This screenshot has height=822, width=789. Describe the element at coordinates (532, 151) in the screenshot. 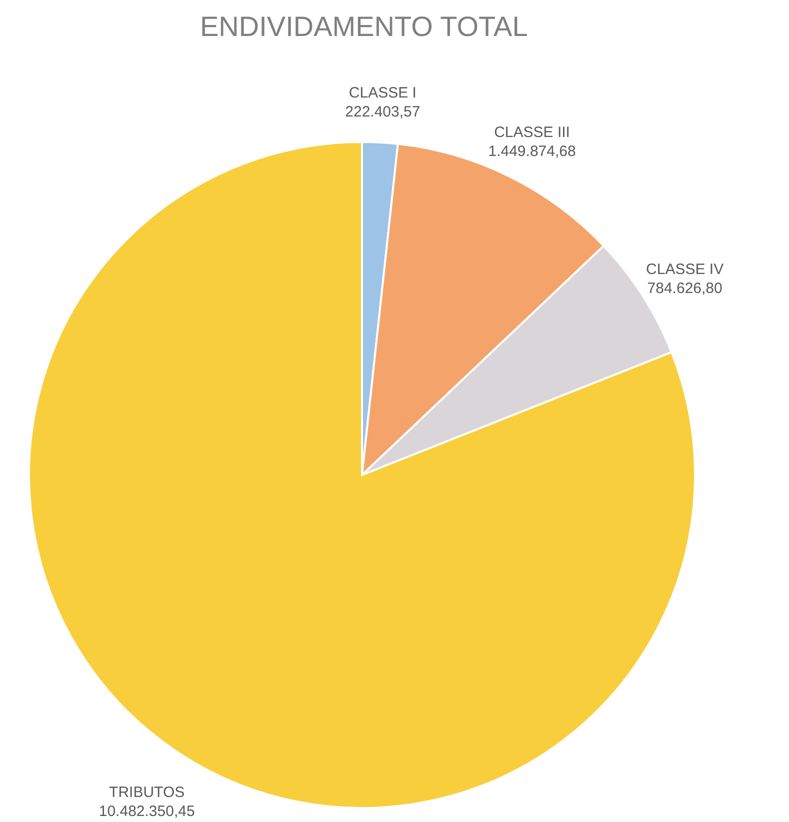

I see `data-label: 1.449.874,68` at that location.